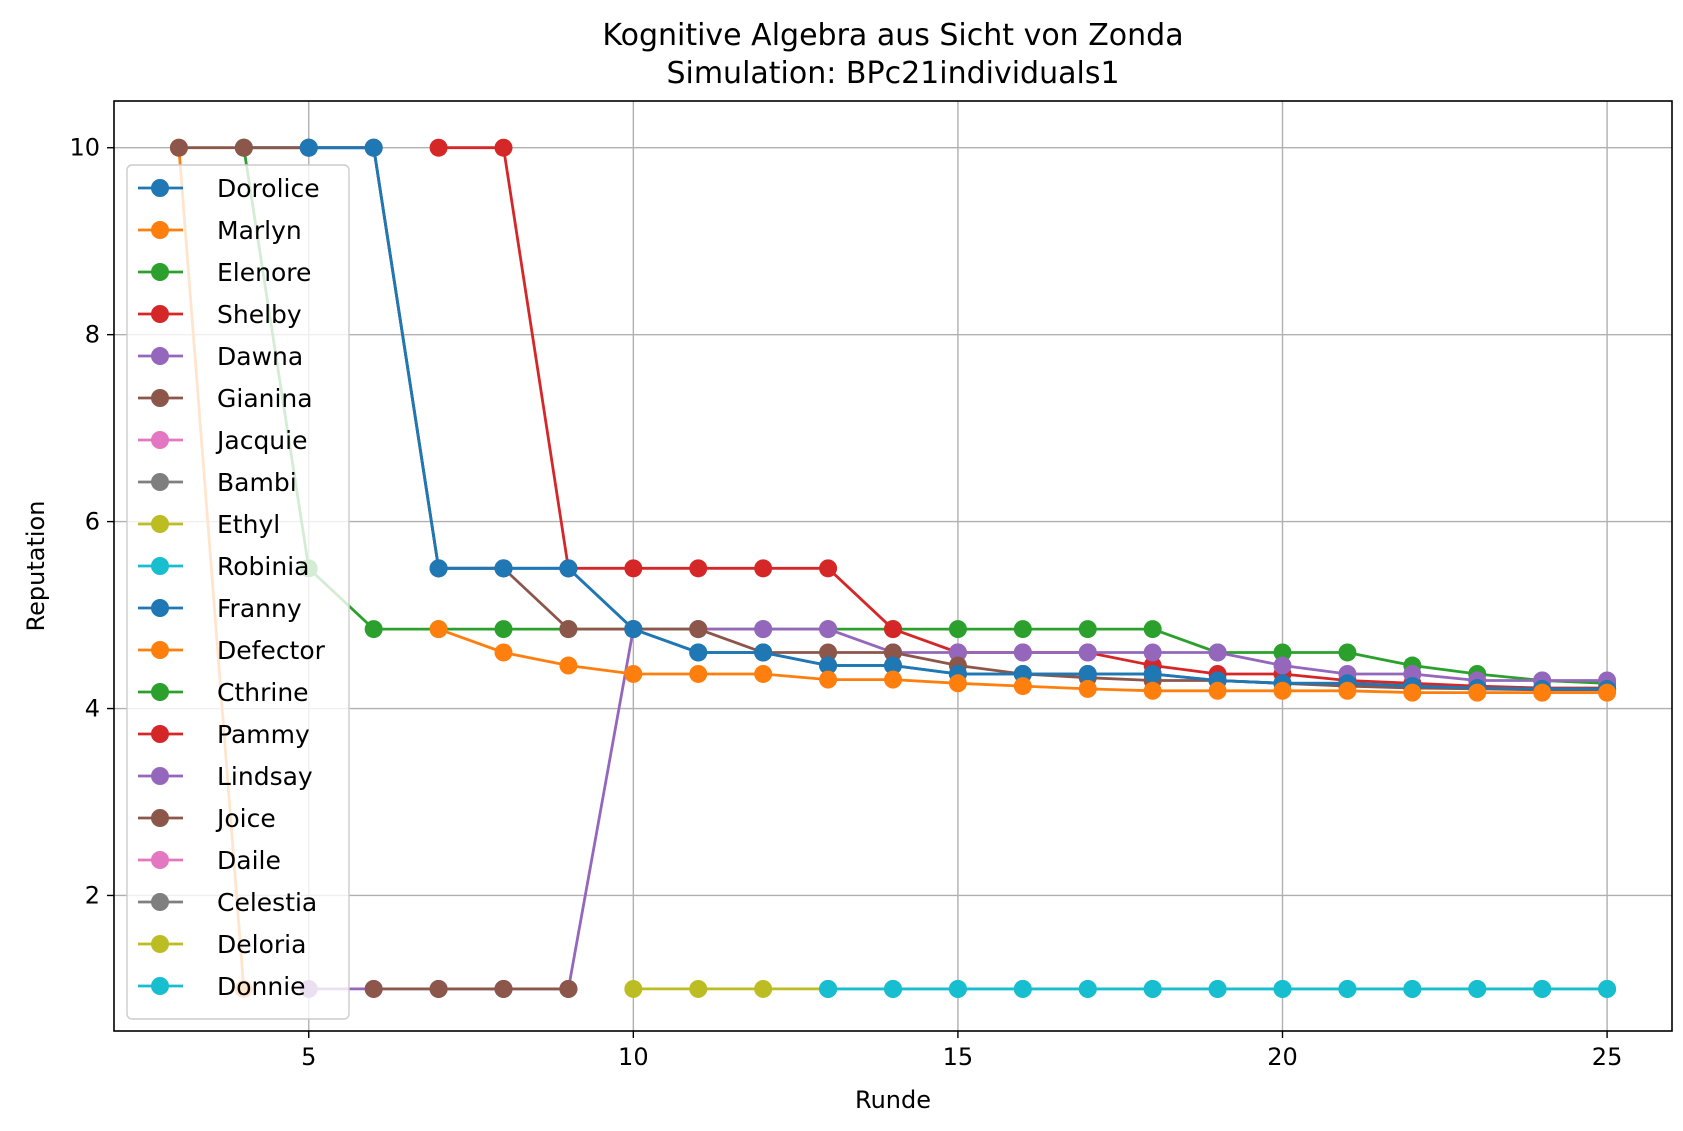 The width and height of the screenshot is (1683, 1131). I want to click on legend-label: Dawna, so click(260, 356).